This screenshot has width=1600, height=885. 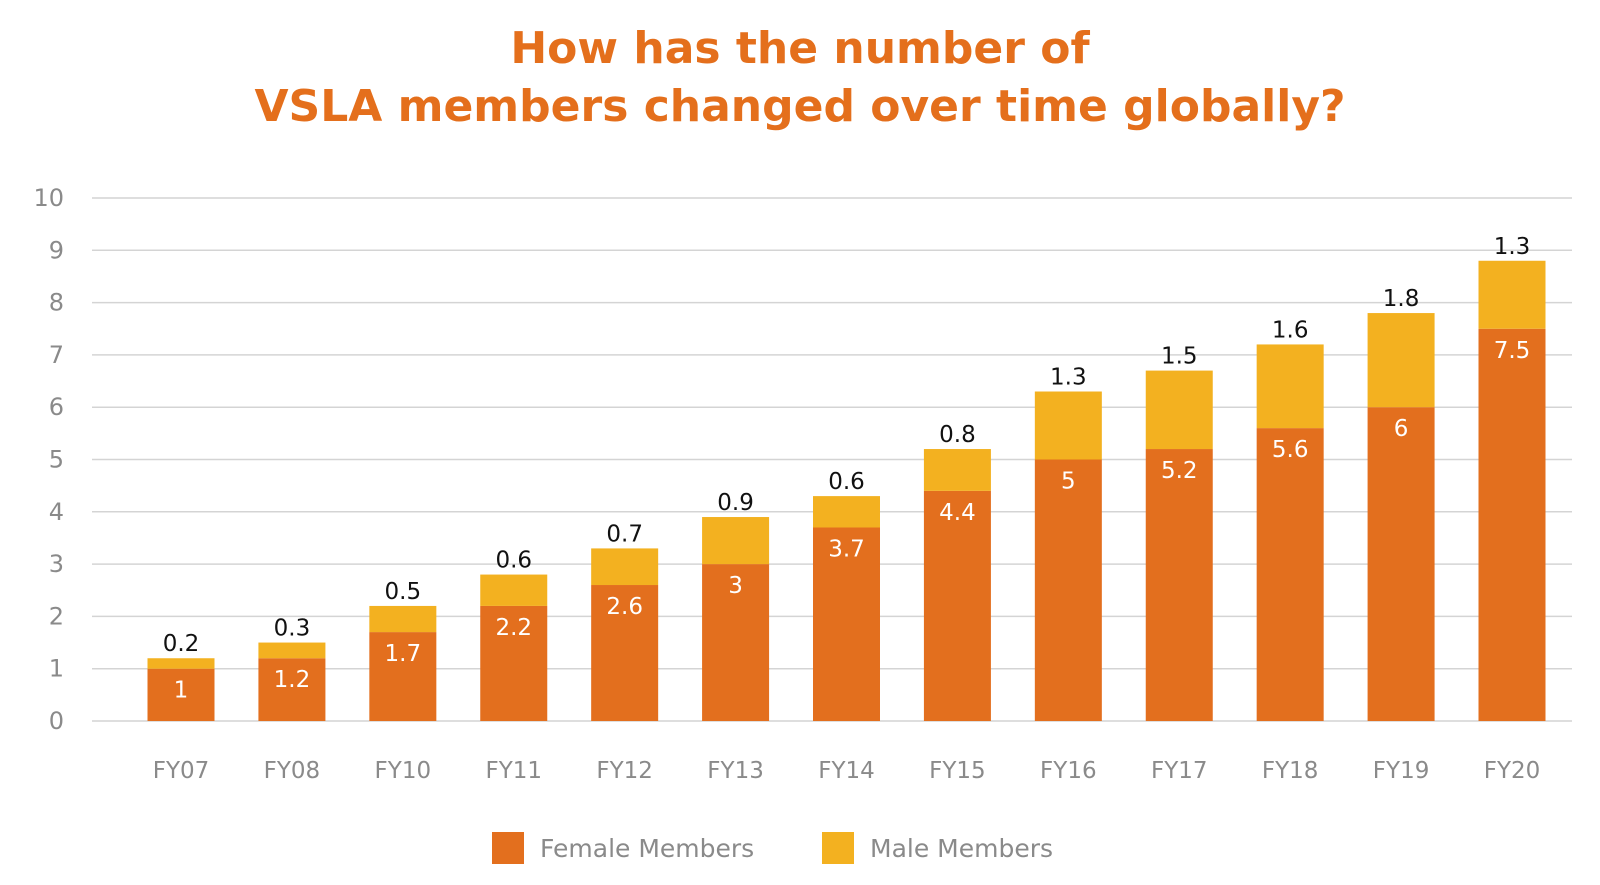 What do you see at coordinates (403, 654) in the screenshot?
I see `data-label-female: 1.7` at bounding box center [403, 654].